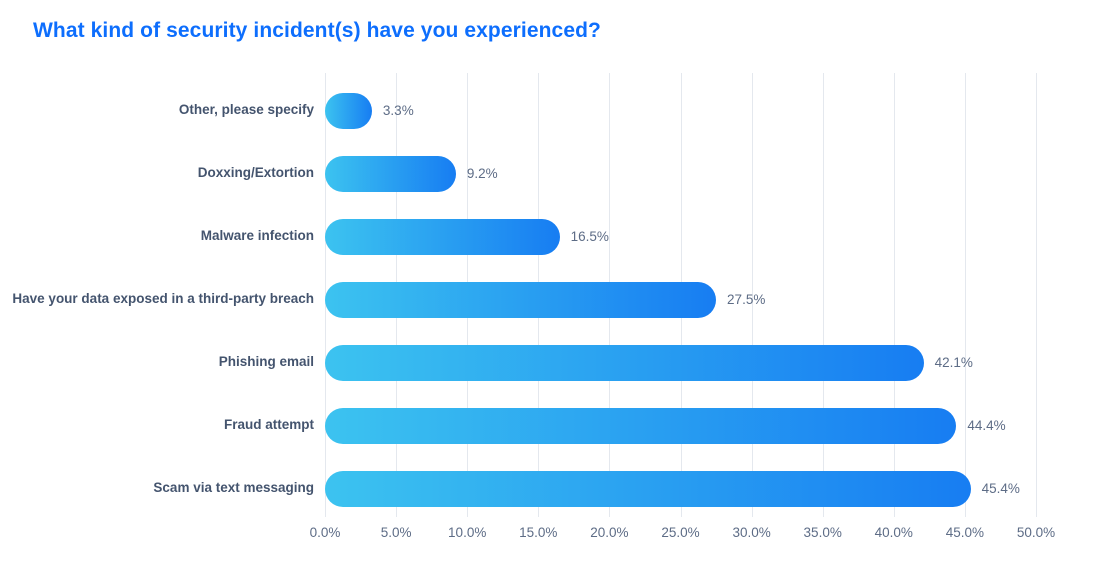  I want to click on x-axis-tick-label: 20.0%, so click(609, 532).